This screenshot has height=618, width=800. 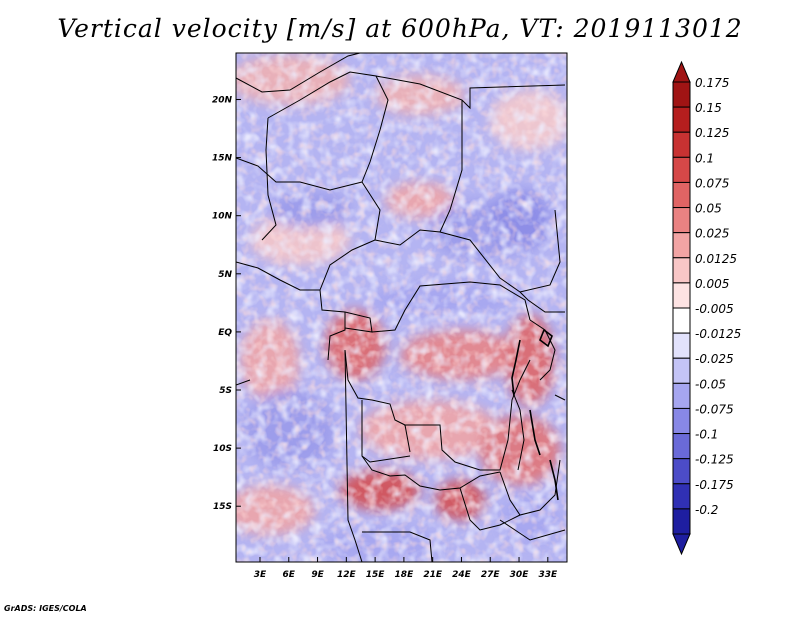 What do you see at coordinates (225, 275) in the screenshot?
I see `lat-tick-label: 5N` at bounding box center [225, 275].